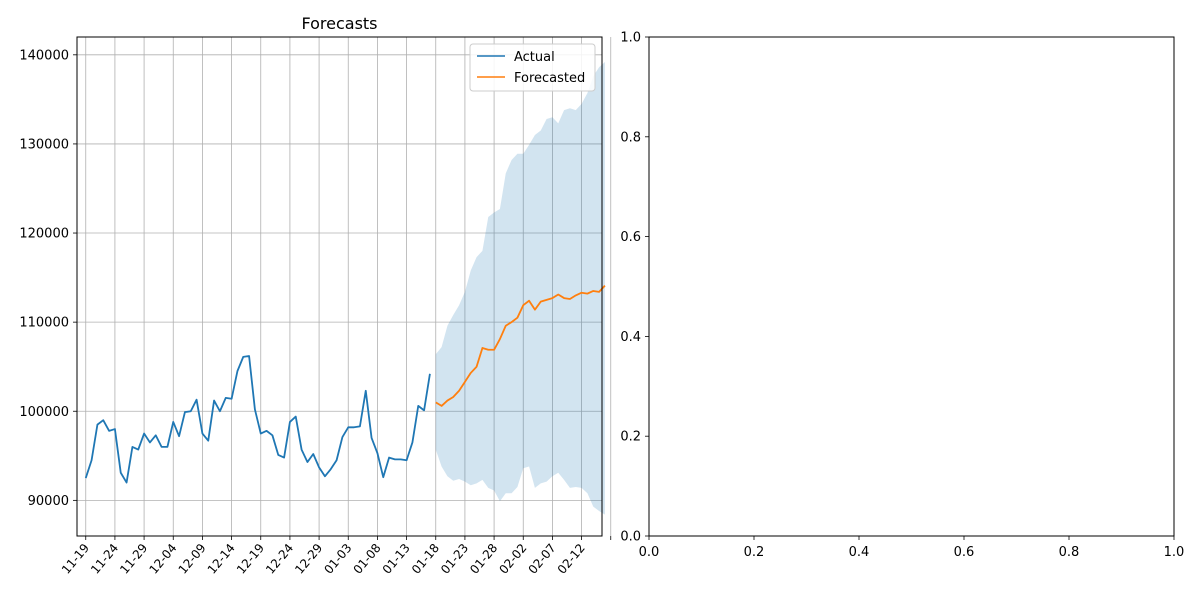  Describe the element at coordinates (754, 552) in the screenshot. I see `x-tick-label-right: 0.2` at that location.